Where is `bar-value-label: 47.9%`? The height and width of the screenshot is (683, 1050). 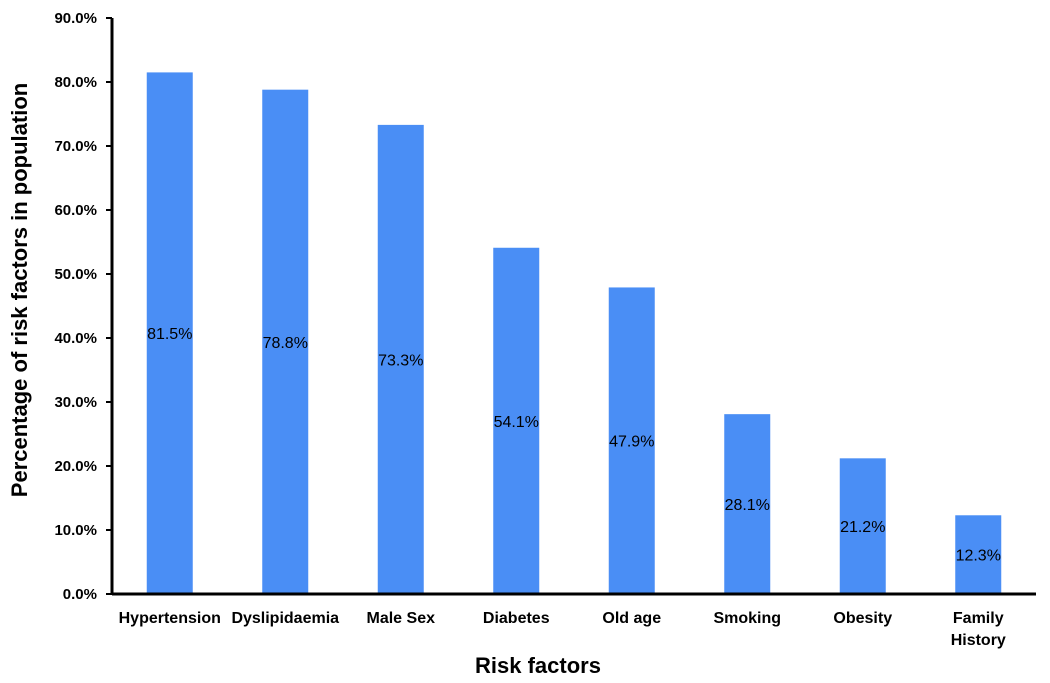
bar-value-label: 47.9% is located at coordinates (631, 442).